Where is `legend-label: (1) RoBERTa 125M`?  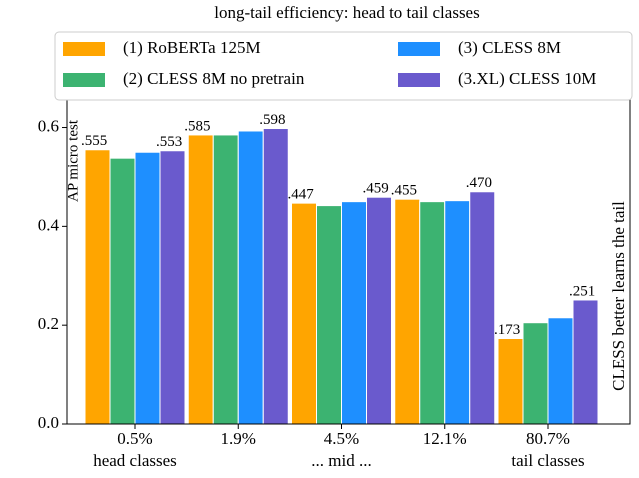 legend-label: (1) RoBERTa 125M is located at coordinates (192, 47).